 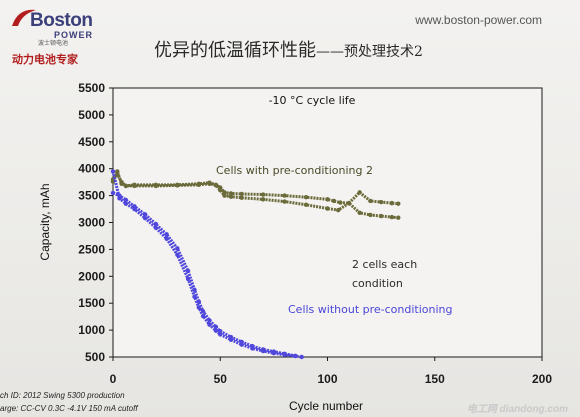 I want to click on y-tick-label: 4000, so click(x=91, y=169).